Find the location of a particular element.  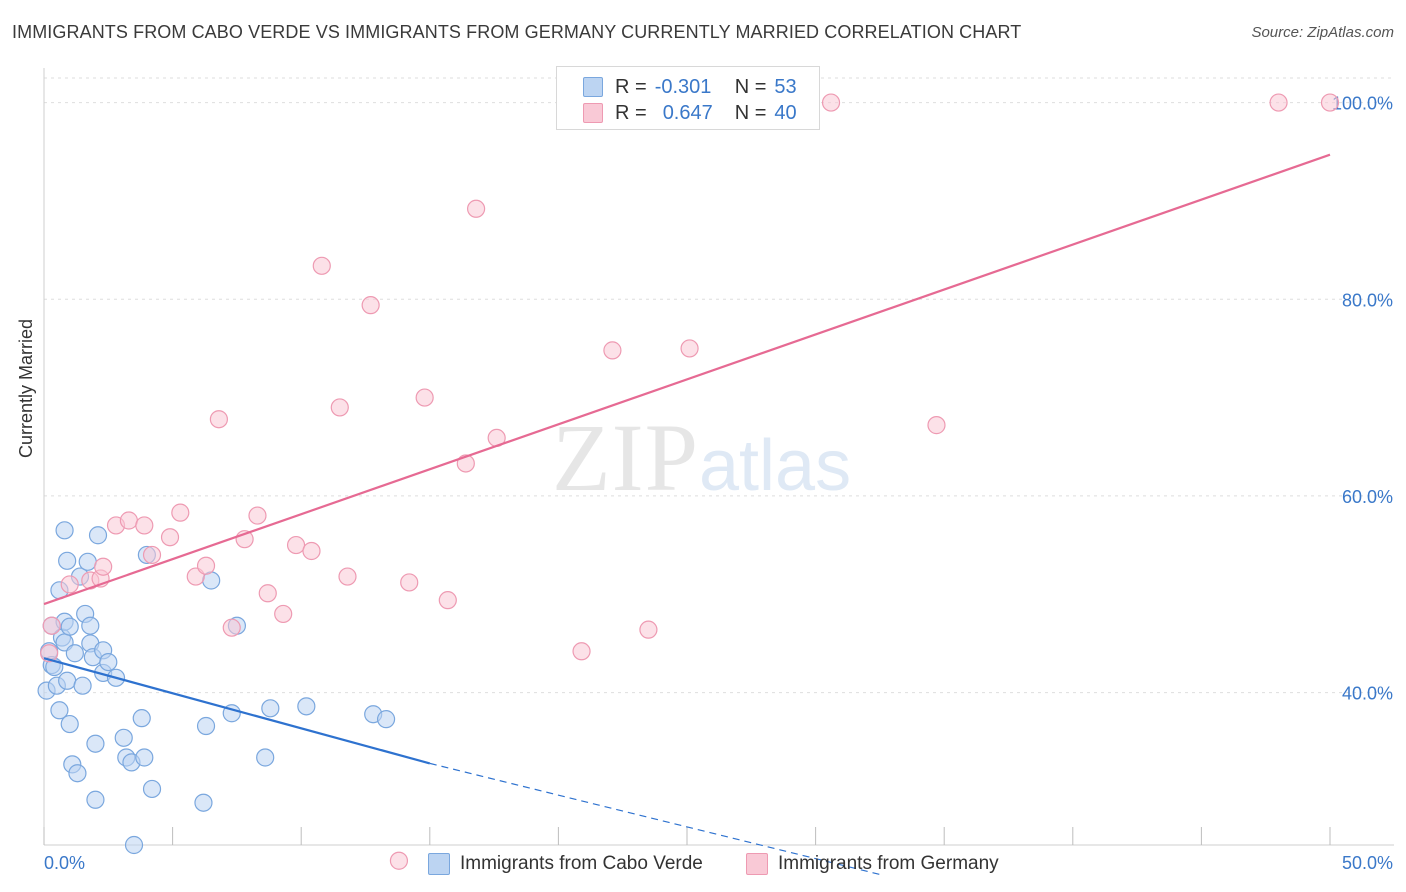

y-tick-label: 60.0% is located at coordinates (1367, 497).